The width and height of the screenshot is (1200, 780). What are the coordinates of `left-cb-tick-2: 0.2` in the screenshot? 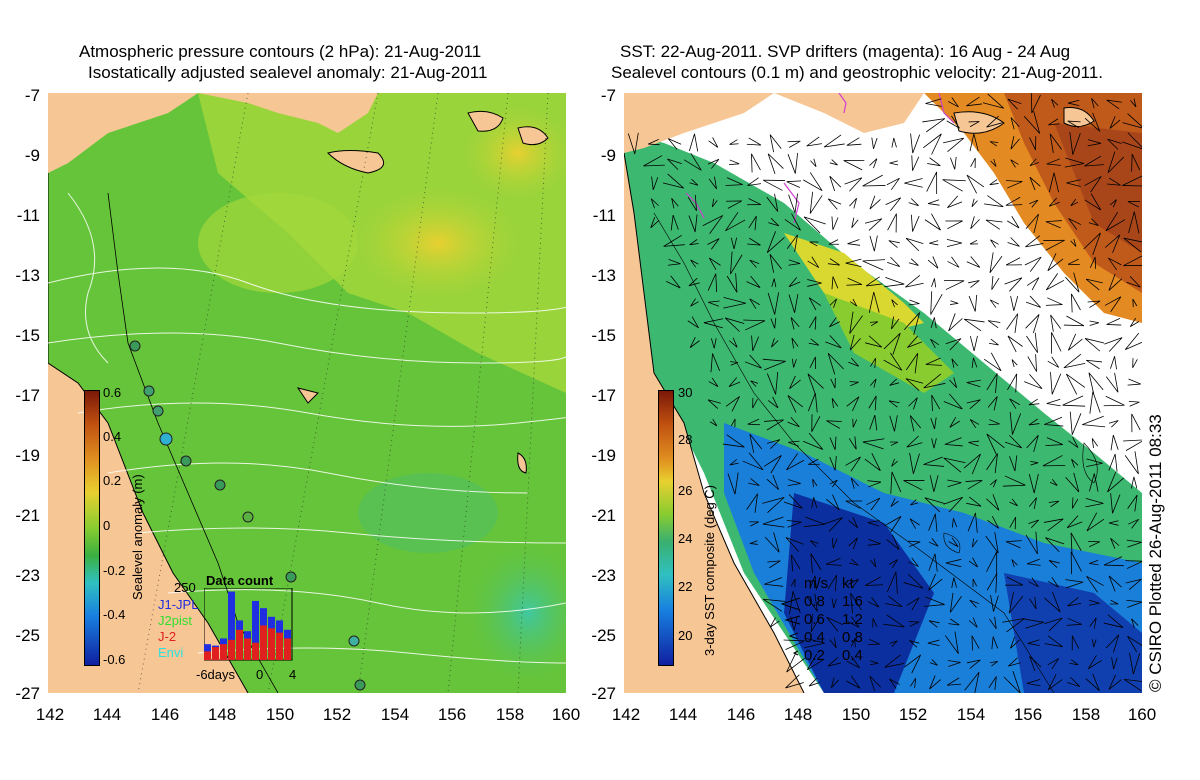 It's located at (112, 480).